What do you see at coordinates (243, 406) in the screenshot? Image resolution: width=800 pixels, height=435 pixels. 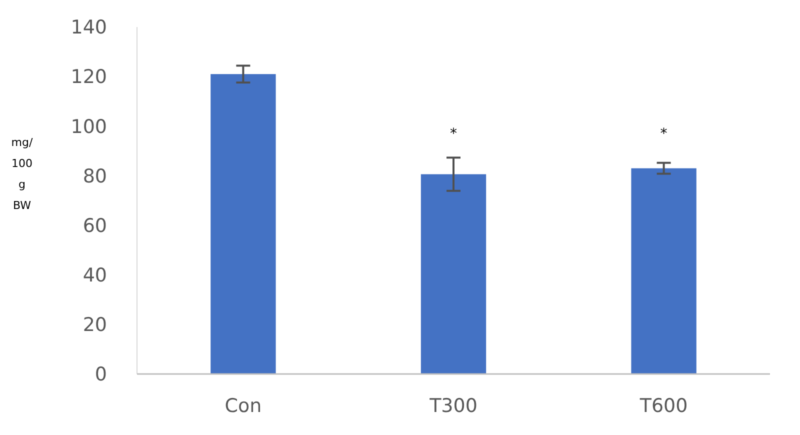 I see `x-tick-label: Con` at bounding box center [243, 406].